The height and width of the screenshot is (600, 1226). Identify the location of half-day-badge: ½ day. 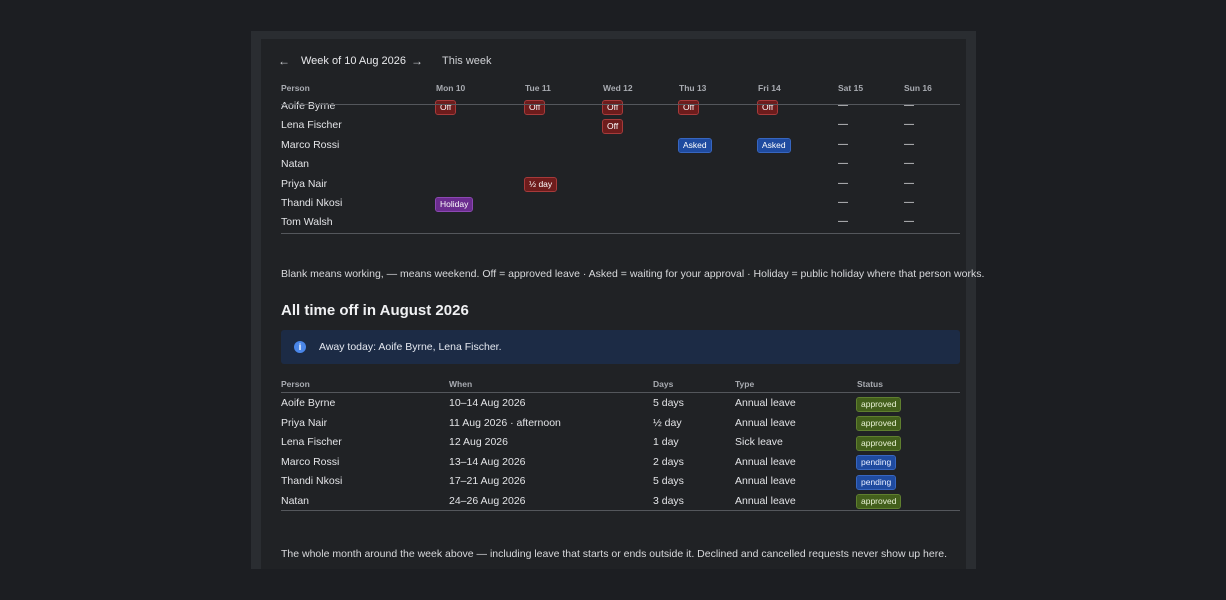
(540, 185).